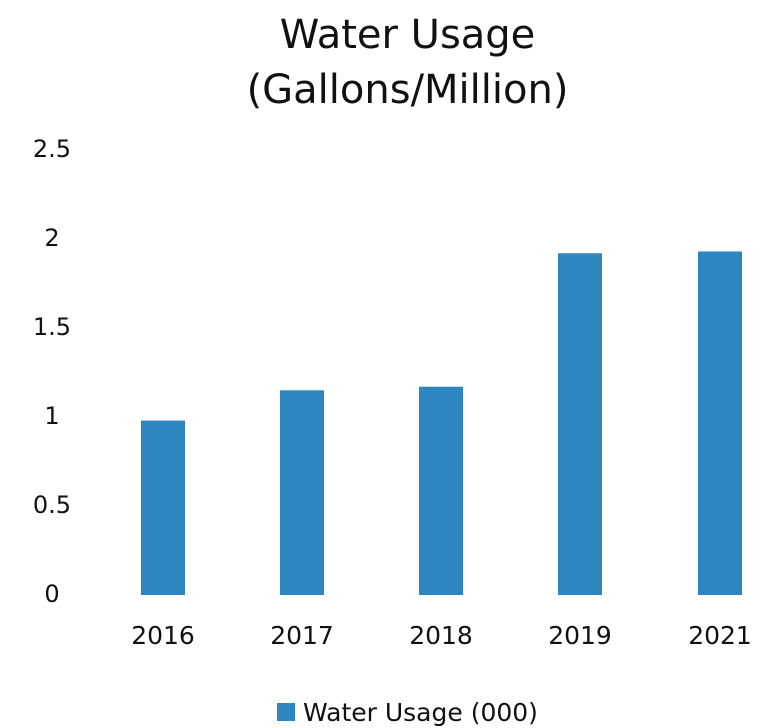  What do you see at coordinates (51, 238) in the screenshot?
I see `y-tick-label: 2` at bounding box center [51, 238].